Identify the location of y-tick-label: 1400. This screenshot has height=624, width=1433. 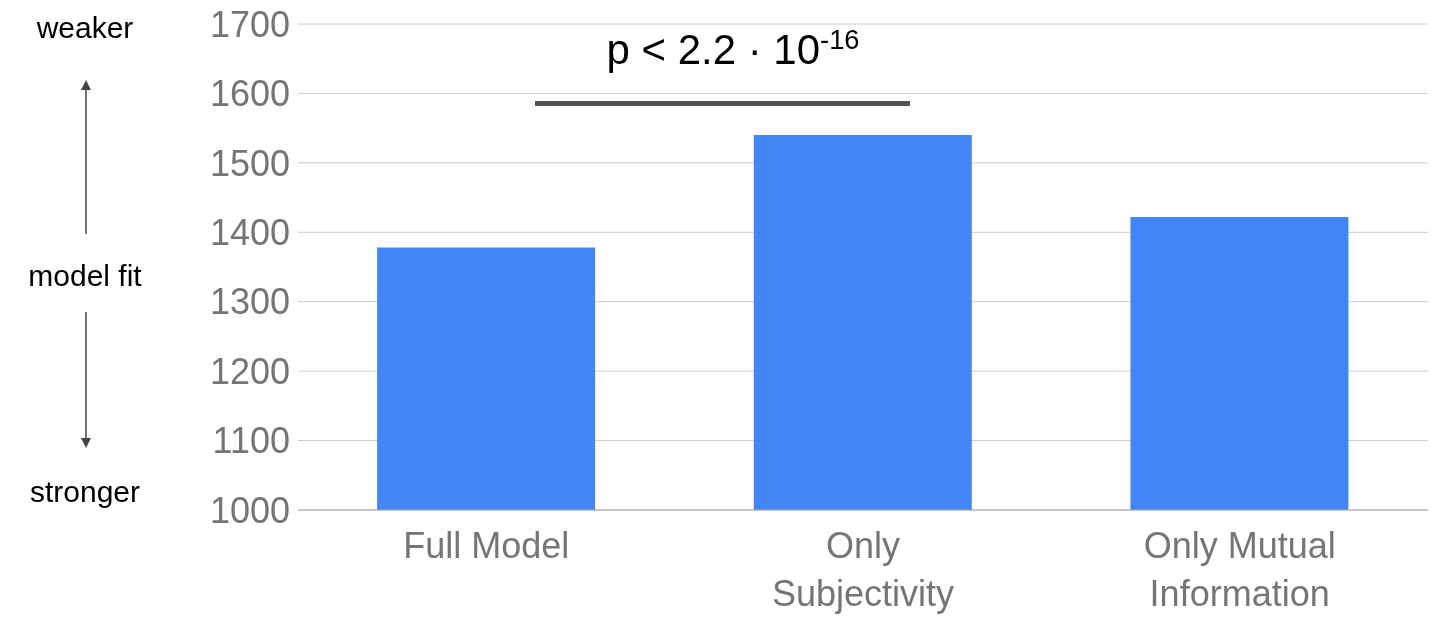
(249, 233).